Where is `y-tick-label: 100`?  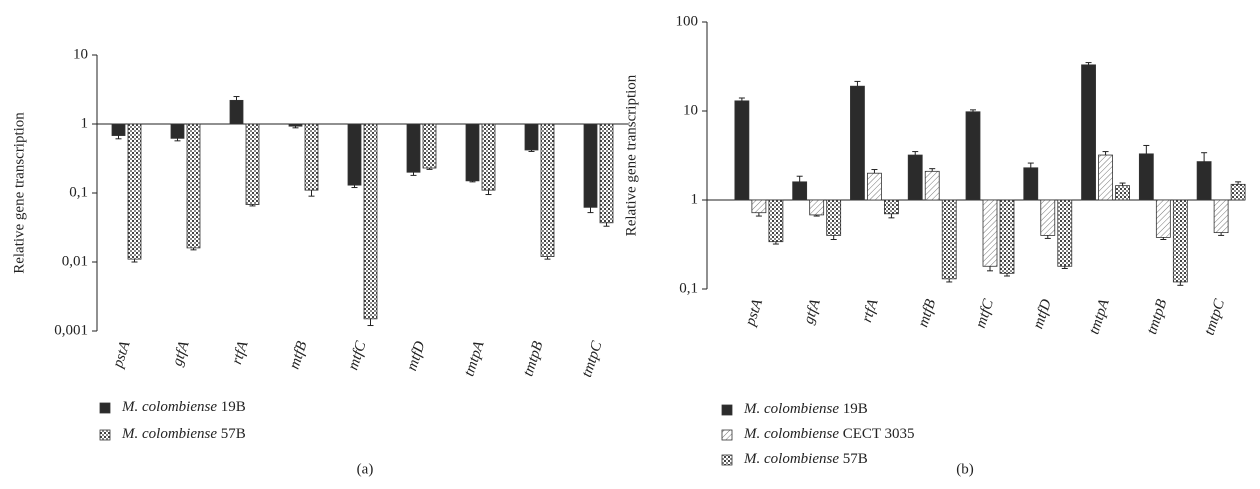 y-tick-label: 100 is located at coordinates (687, 21).